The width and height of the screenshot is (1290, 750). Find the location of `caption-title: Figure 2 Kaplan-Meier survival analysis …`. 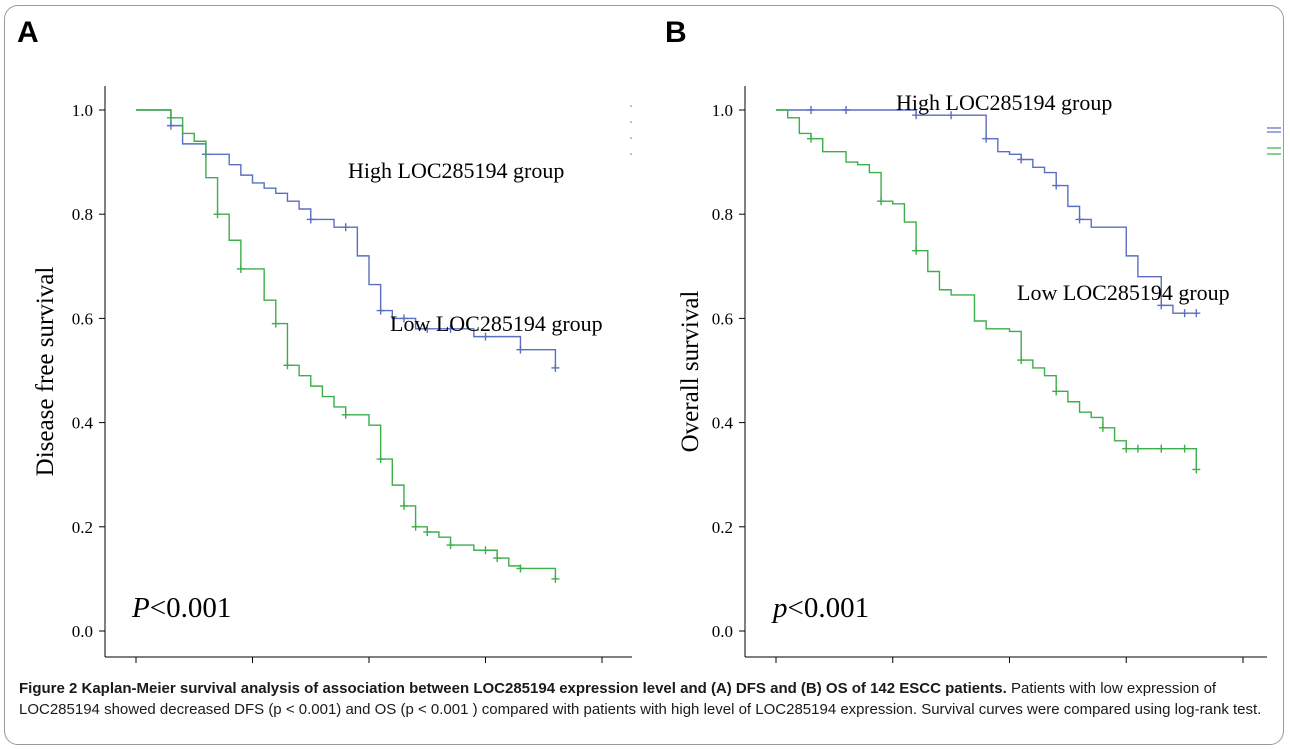

caption-title: Figure 2 Kaplan-Meier survival analysis … is located at coordinates (513, 688).